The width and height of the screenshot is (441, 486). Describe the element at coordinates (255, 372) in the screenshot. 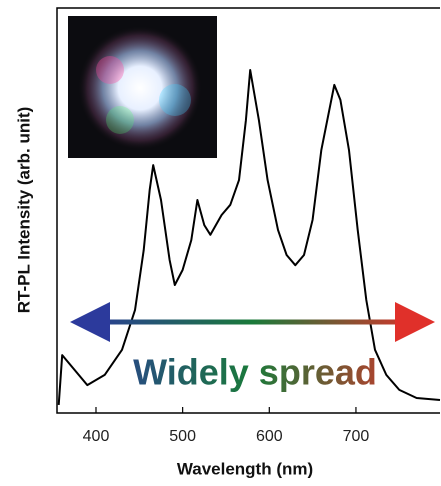

I see `annotation: Widely spread` at that location.